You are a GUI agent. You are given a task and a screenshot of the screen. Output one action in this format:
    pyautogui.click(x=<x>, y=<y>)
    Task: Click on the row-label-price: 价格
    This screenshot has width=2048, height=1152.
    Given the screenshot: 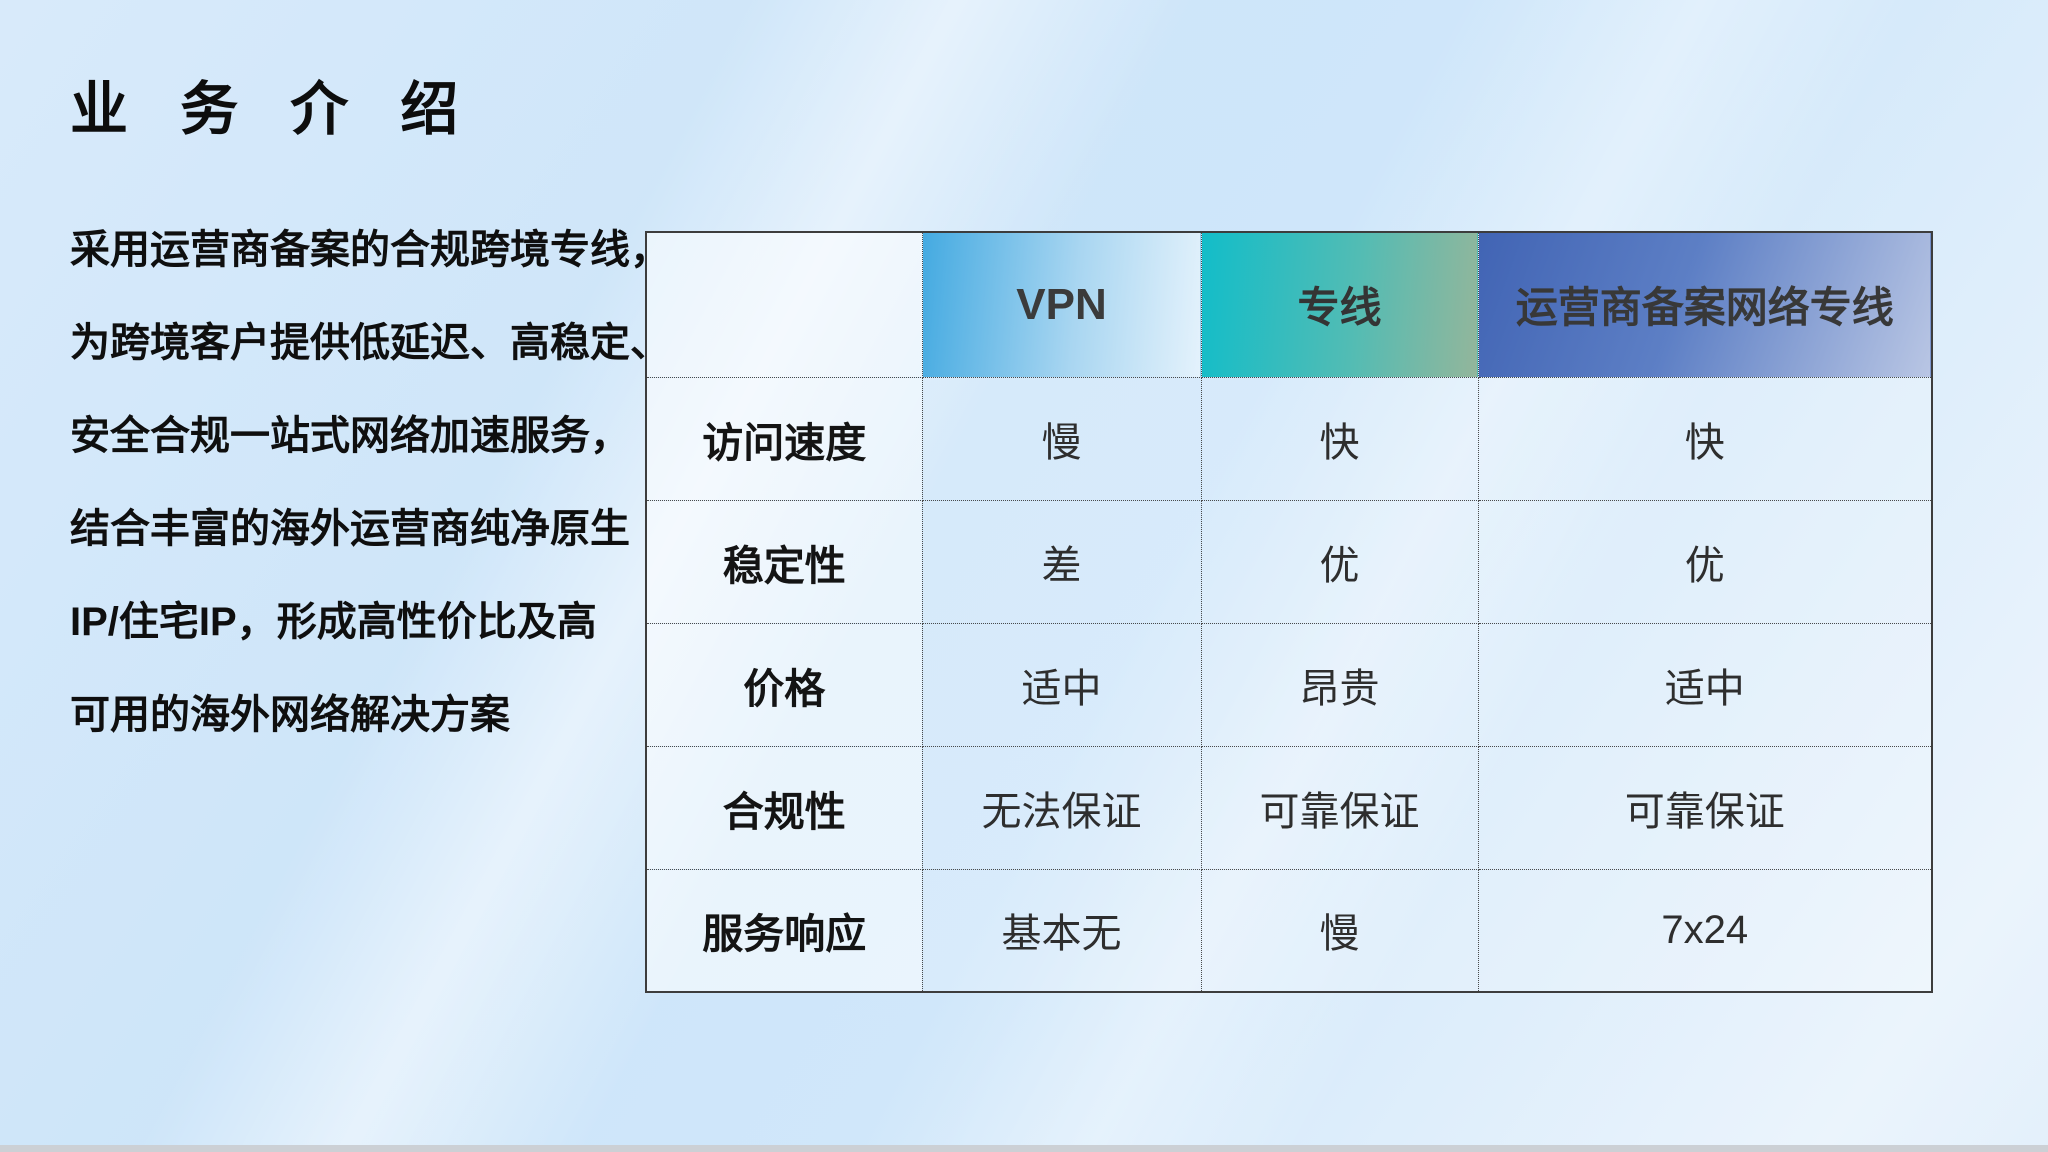 What is the action you would take?
    pyautogui.click(x=784, y=684)
    